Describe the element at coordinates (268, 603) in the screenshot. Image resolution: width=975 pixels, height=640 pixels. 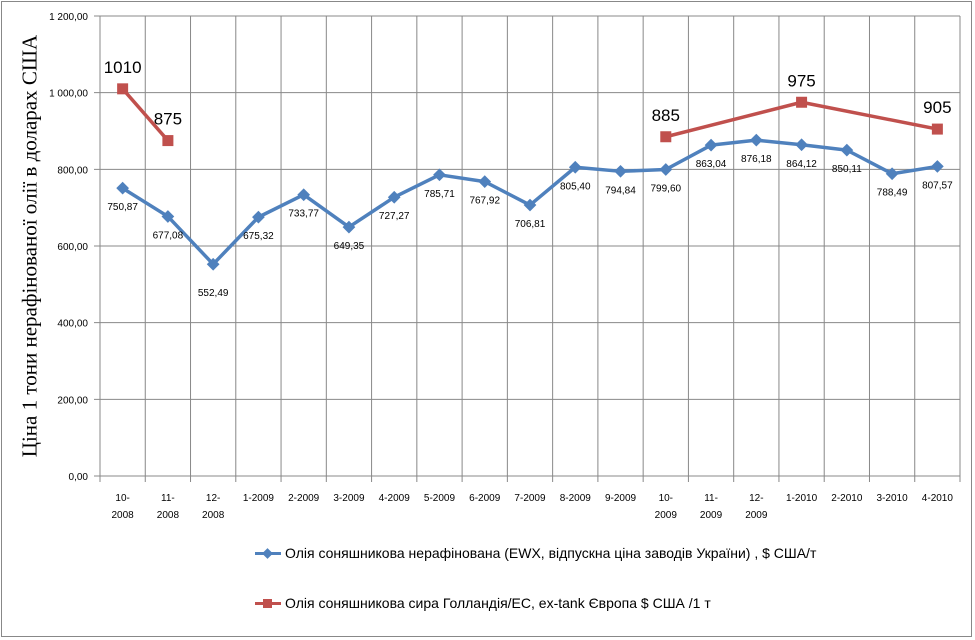
I see `legend-square-icon` at that location.